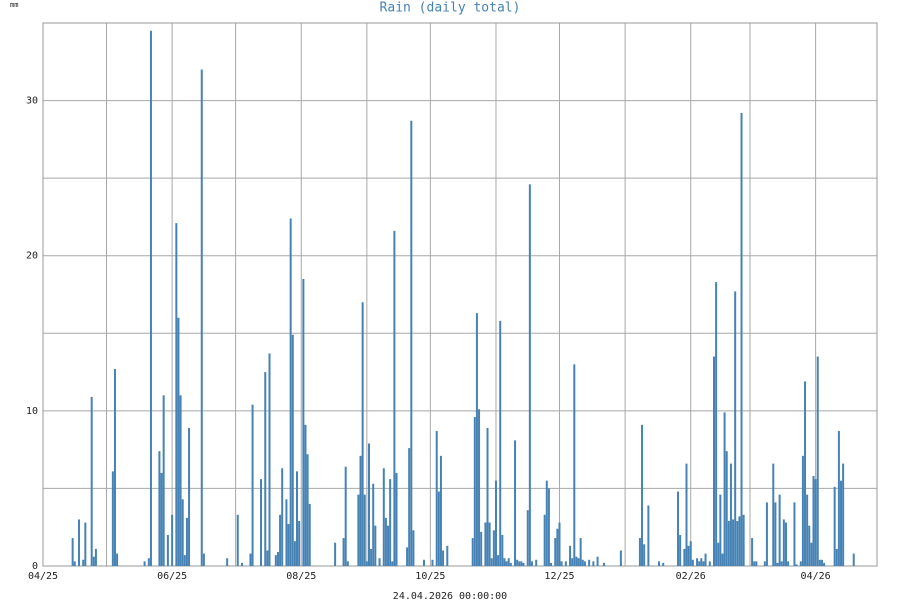  What do you see at coordinates (691, 576) in the screenshot?
I see `x-tick-label: 02/26` at bounding box center [691, 576].